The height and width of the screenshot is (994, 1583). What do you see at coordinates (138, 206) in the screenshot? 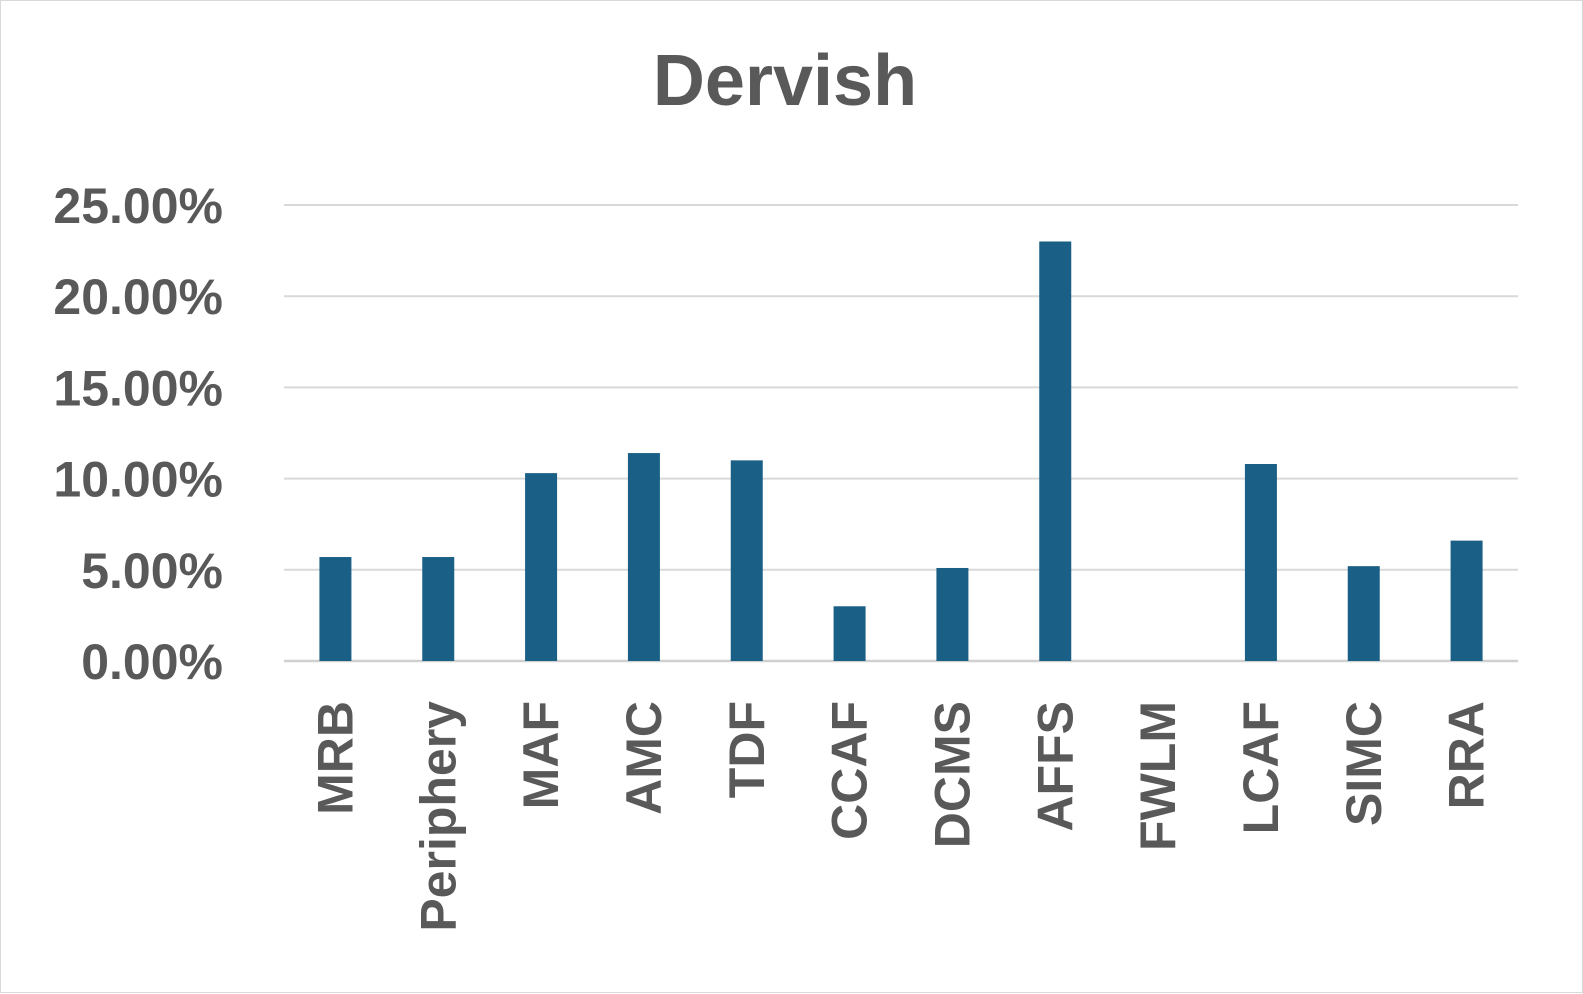
I see `y-tick-label: 25.00%` at bounding box center [138, 206].